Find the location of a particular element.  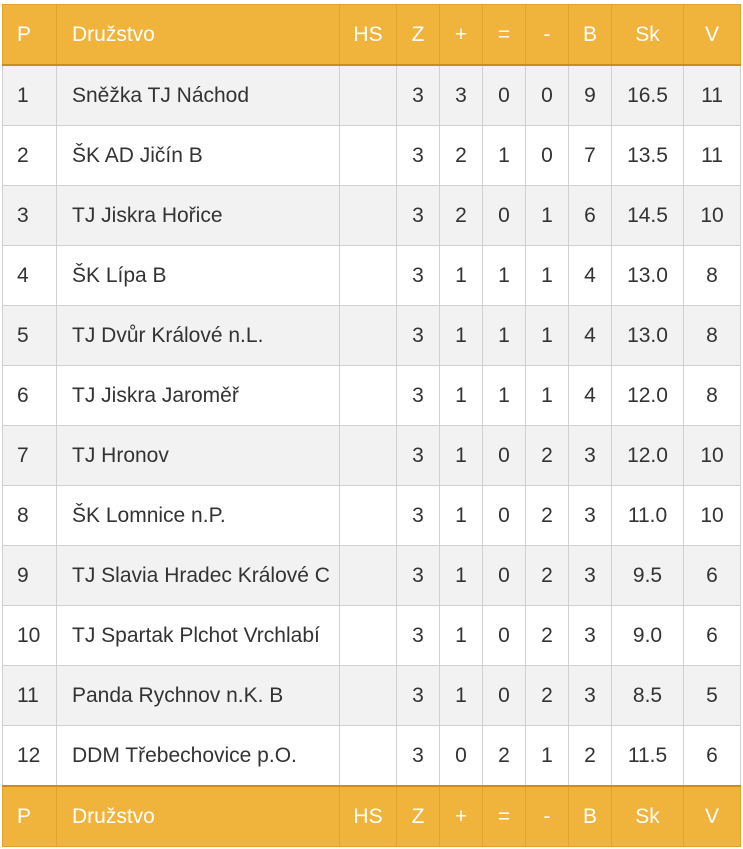

cell-wins: 0 is located at coordinates (461, 756).